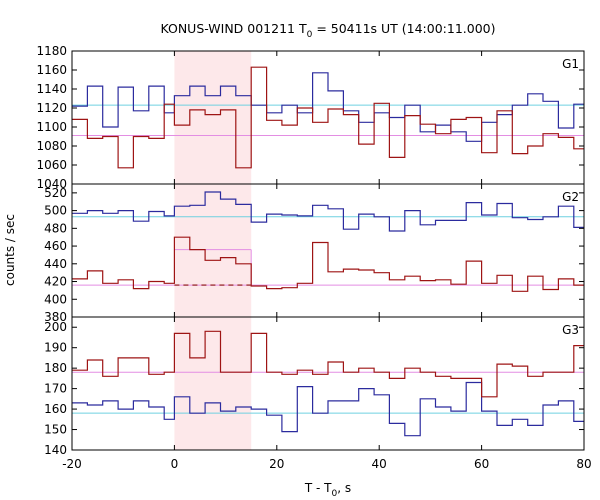 The width and height of the screenshot is (600, 500). I want to click on x-tick-label: -20, so click(72, 464).